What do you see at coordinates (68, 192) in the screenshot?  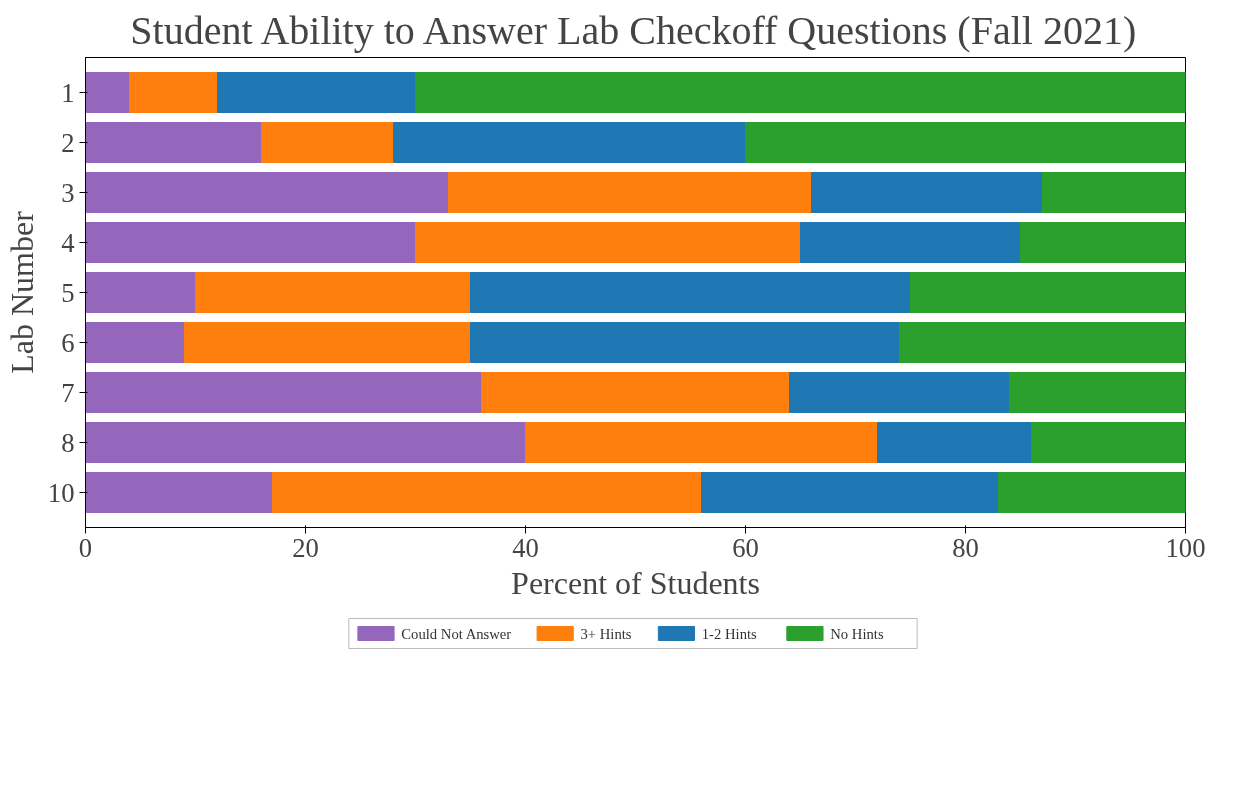 I see `y-tick-label: 3` at bounding box center [68, 192].